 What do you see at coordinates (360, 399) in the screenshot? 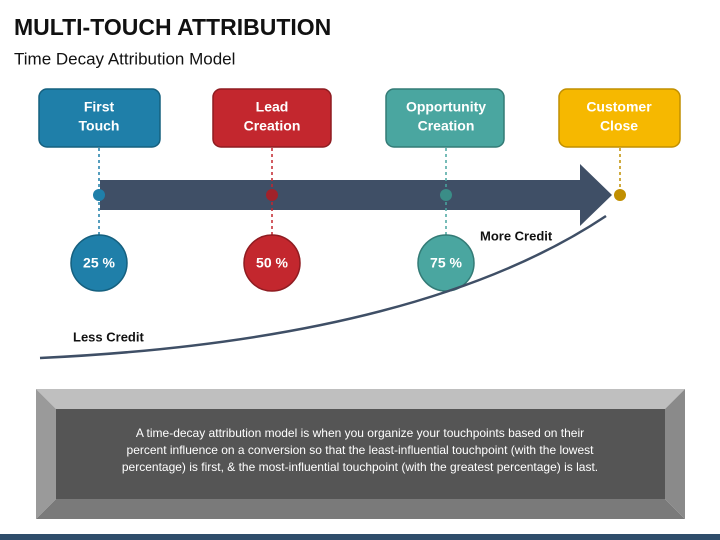
I see `frame-top` at bounding box center [360, 399].